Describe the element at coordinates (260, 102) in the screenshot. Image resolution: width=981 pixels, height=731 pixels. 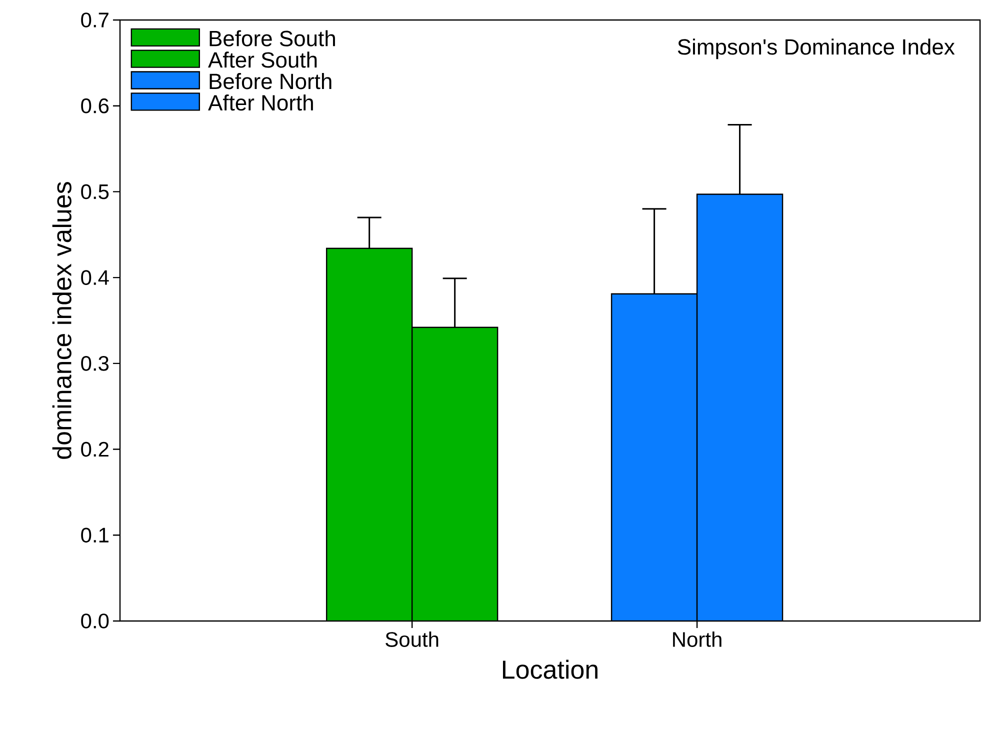
I see `legend-label: After North` at that location.